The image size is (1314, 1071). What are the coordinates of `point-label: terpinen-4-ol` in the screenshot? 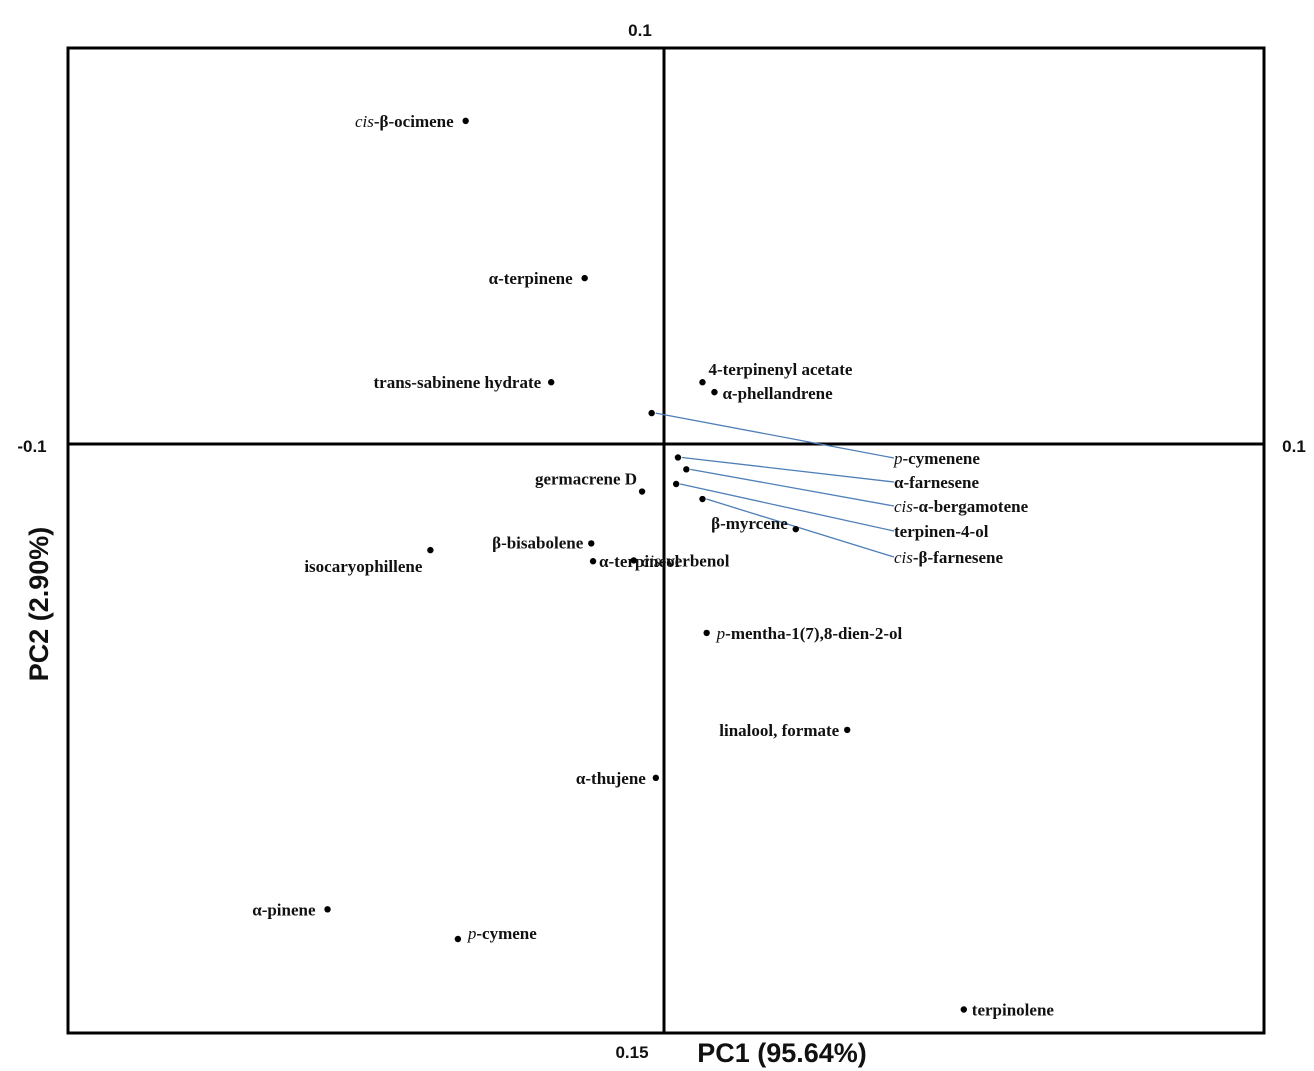 It's located at (941, 531).